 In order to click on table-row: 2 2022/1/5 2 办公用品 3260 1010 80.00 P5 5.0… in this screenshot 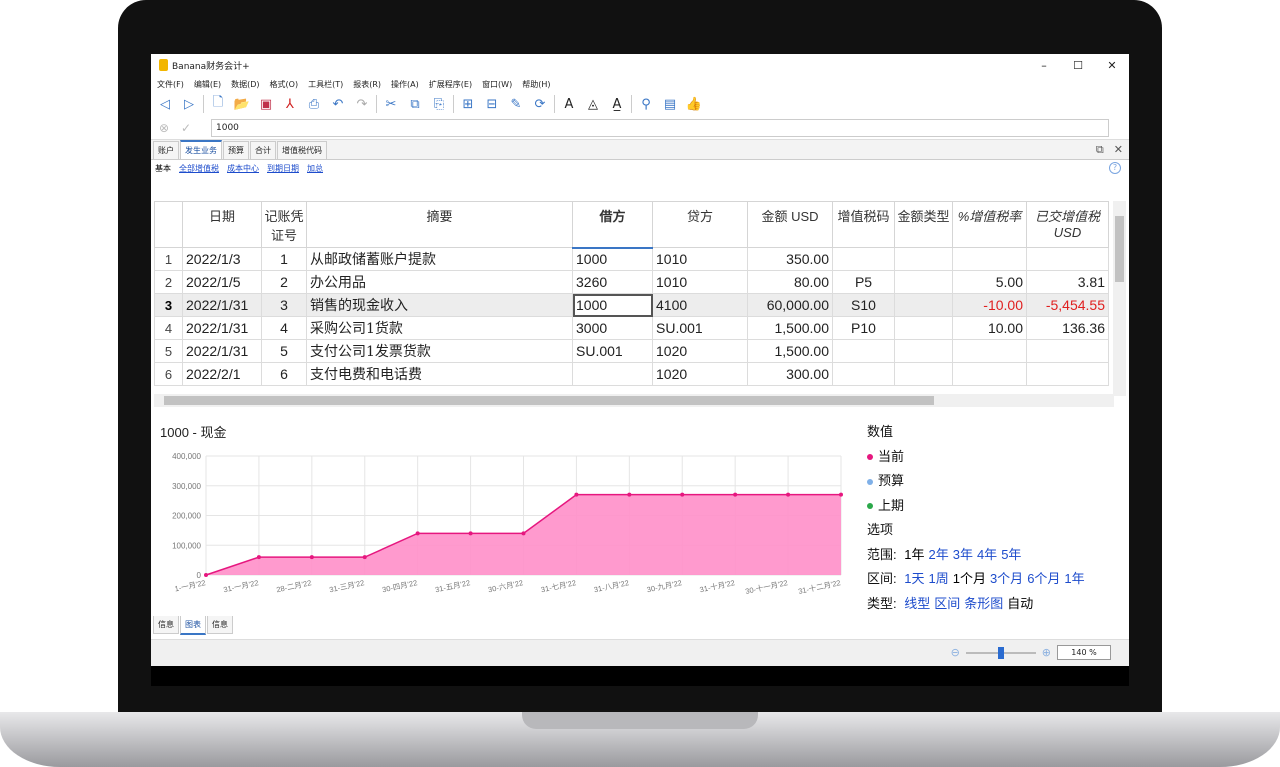, I will do `click(631, 282)`.